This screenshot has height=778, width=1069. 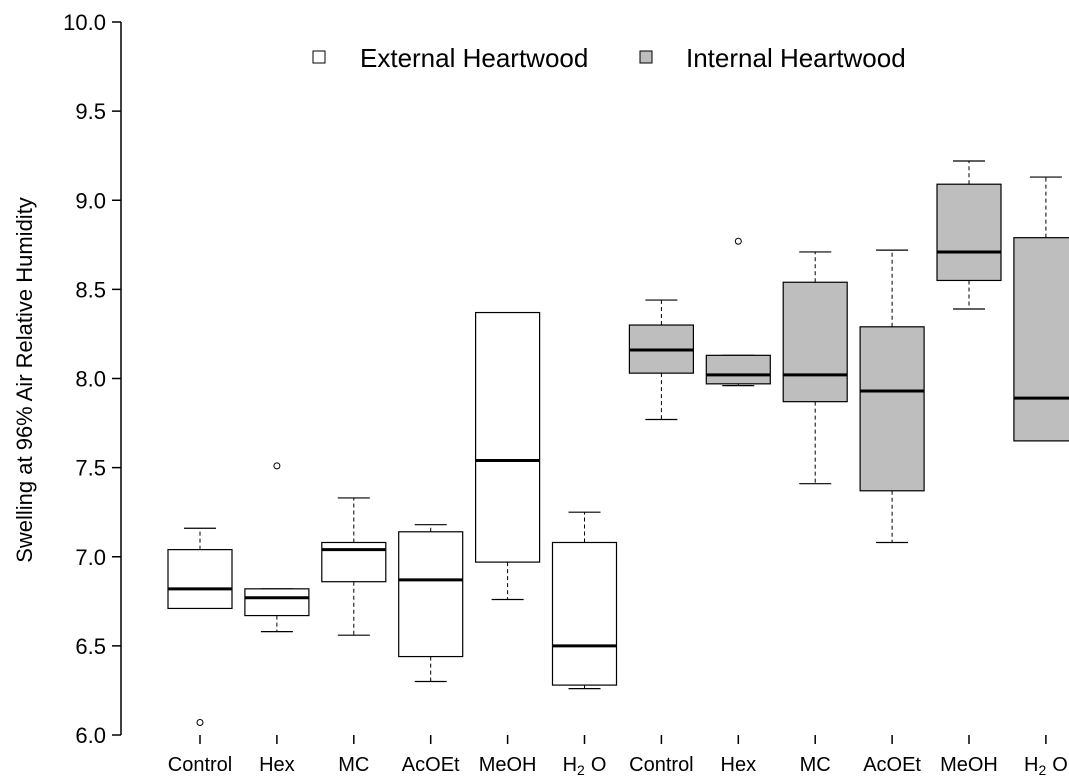 I want to click on y-tick-label: 9.0, so click(x=90, y=200).